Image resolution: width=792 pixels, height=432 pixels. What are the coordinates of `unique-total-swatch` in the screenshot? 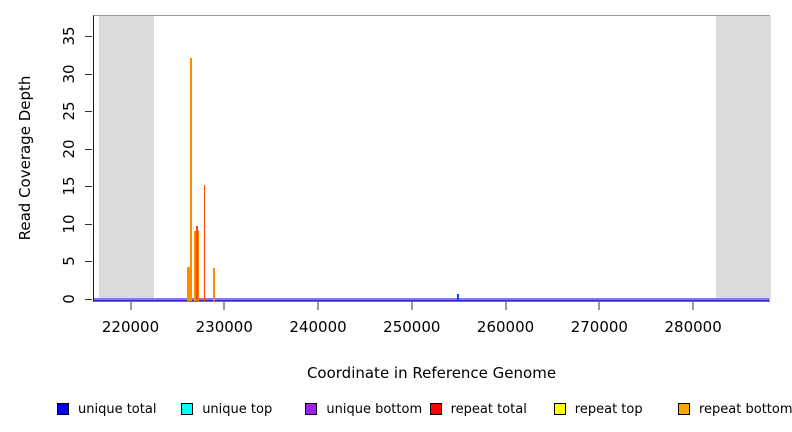 It's located at (63, 409).